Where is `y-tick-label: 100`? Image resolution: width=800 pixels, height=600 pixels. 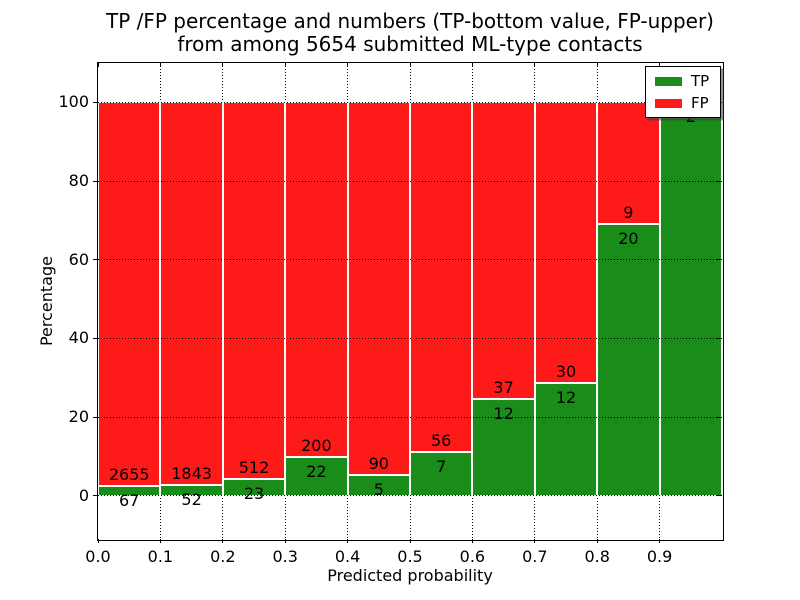
y-tick-label: 100 is located at coordinates (73, 102).